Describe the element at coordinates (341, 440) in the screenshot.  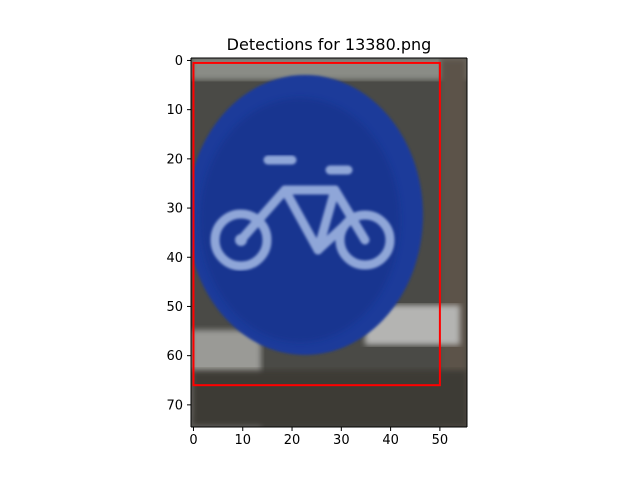
I see `x-tick-label: 30` at that location.